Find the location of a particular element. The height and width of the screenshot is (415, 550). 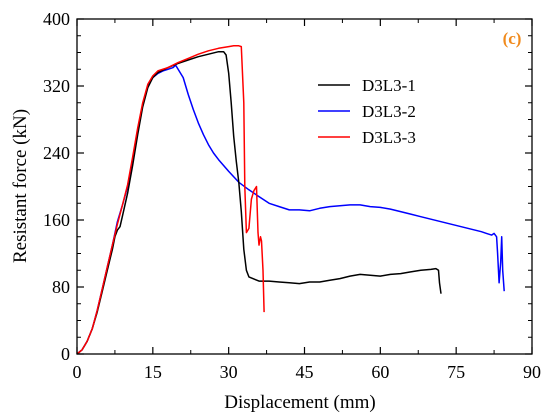

y-tick-label: 80 is located at coordinates (61, 287).